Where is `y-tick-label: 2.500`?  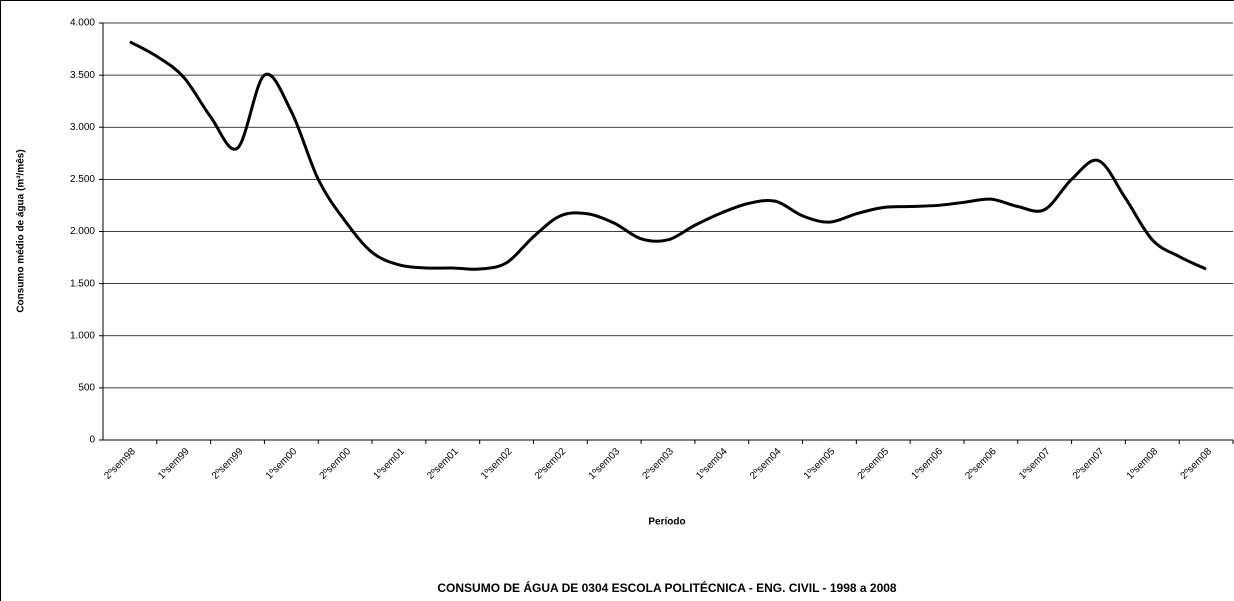
y-tick-label: 2.500 is located at coordinates (82, 179).